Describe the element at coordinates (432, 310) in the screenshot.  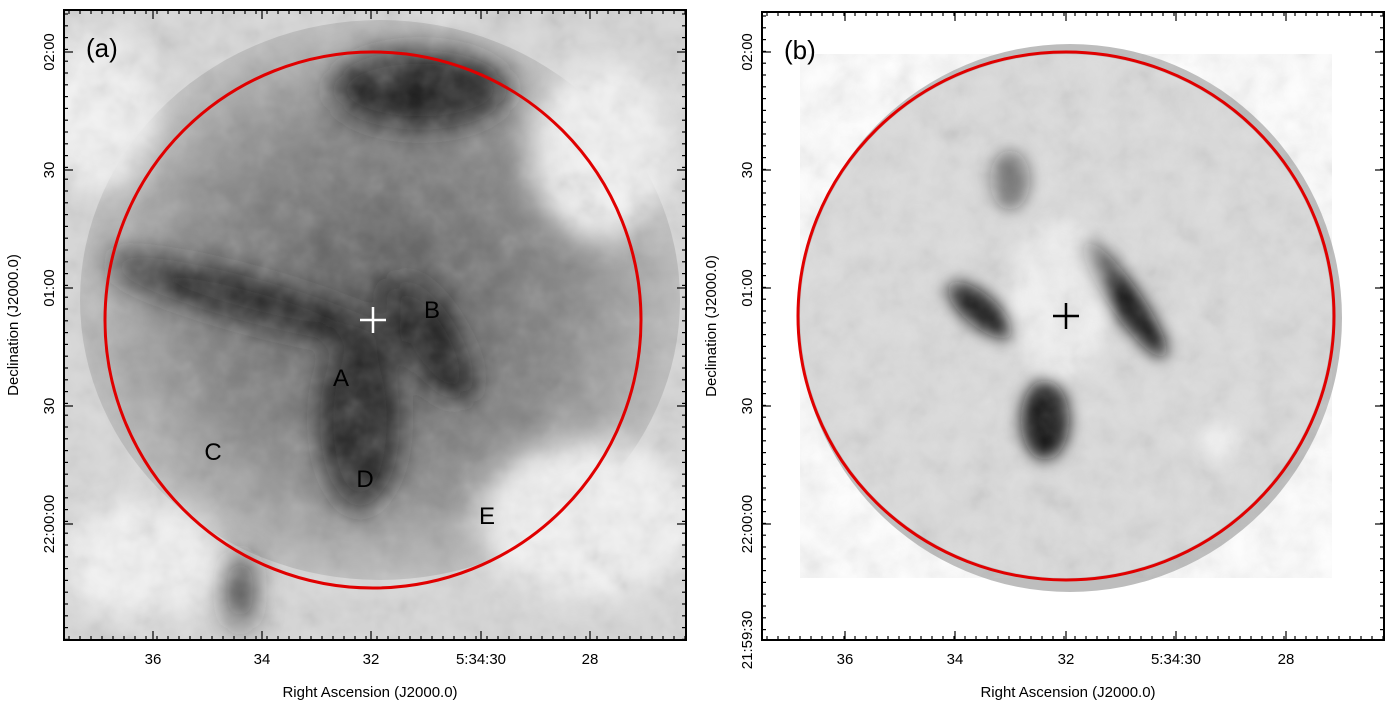
I see `annotation: B` at that location.